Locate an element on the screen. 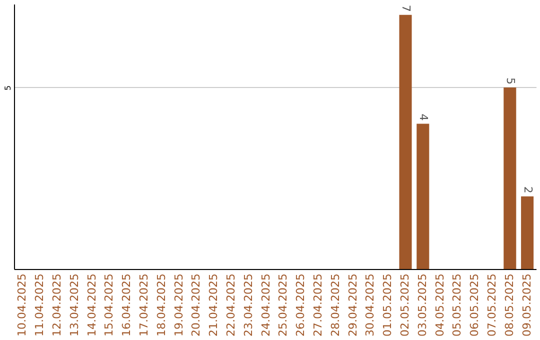 This screenshot has height=340, width=540. x-tick-label: 28.04.2025 is located at coordinates (335, 305).